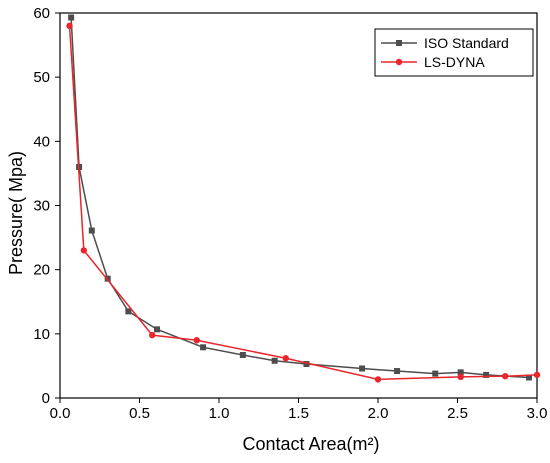 The width and height of the screenshot is (550, 463). What do you see at coordinates (41, 270) in the screenshot?
I see `y-tick-label: 20` at bounding box center [41, 270].